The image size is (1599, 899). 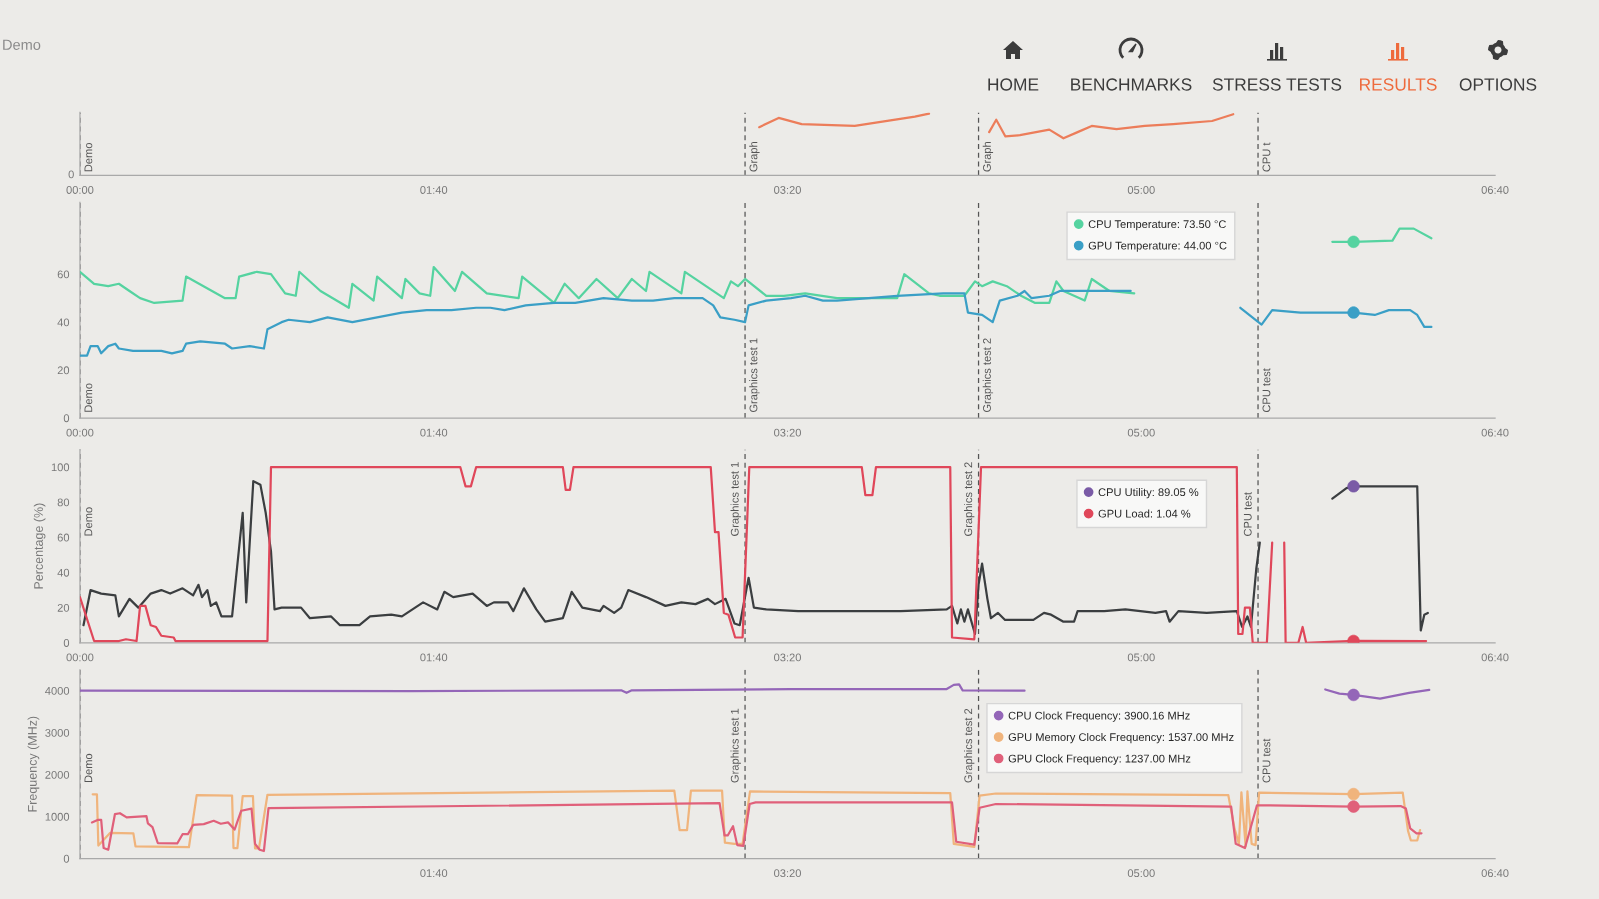 I want to click on y-tick-label: 100, so click(x=60, y=467).